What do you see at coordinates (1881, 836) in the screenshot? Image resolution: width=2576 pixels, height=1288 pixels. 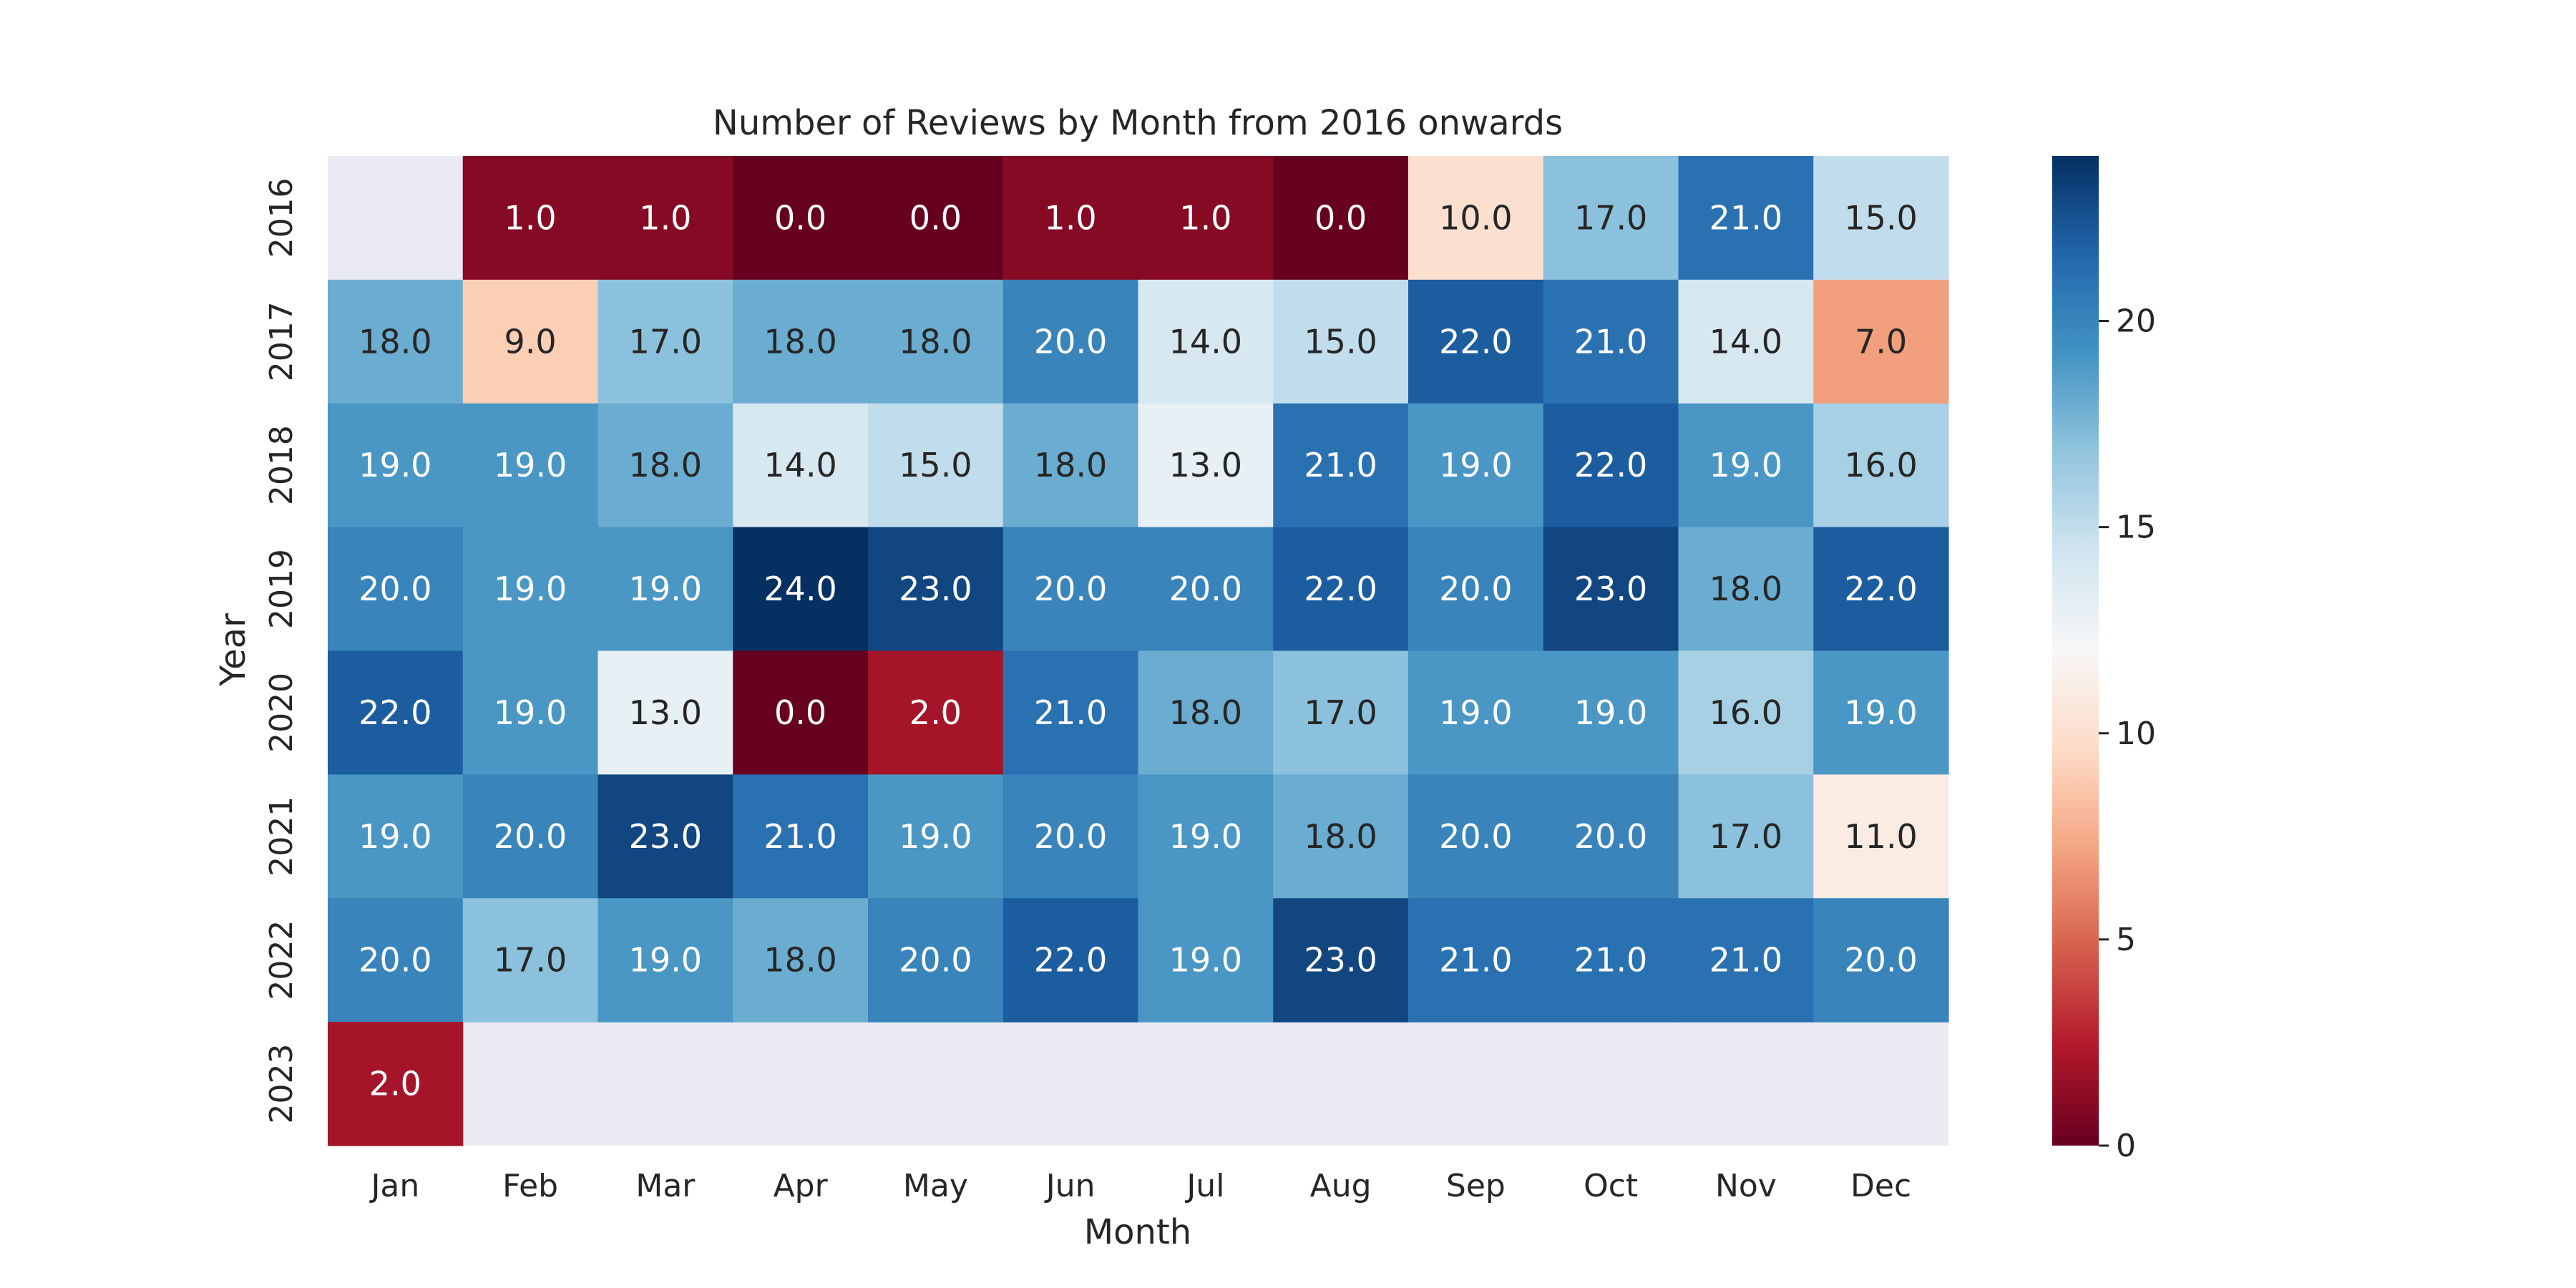 I see `heatmap-cell-2021-Dec` at bounding box center [1881, 836].